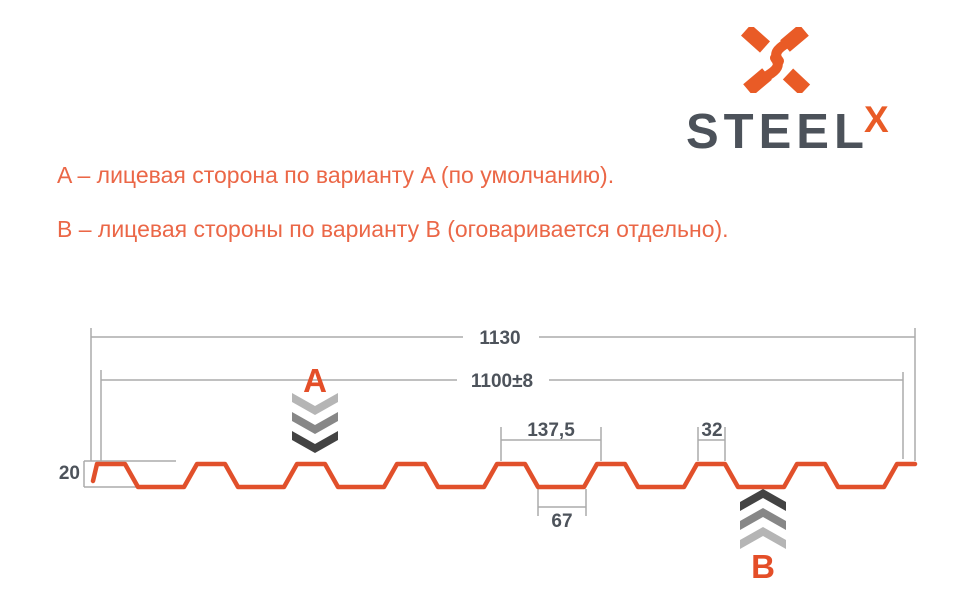  What do you see at coordinates (796, 80) in the screenshot?
I see `logo-x-arm-bottom-right` at bounding box center [796, 80].